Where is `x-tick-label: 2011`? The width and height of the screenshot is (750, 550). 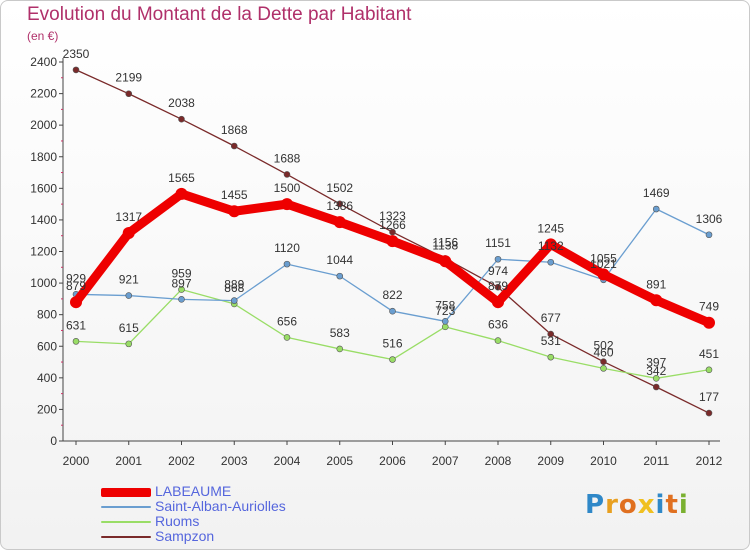 x-tick-label: 2011 is located at coordinates (656, 461).